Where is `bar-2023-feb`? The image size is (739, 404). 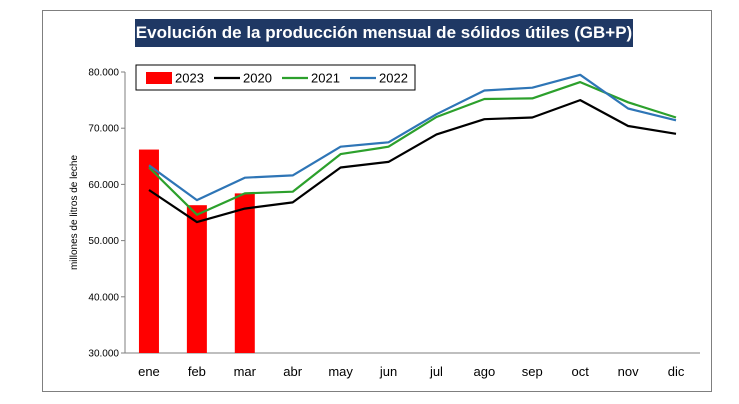
bar-2023-feb is located at coordinates (196, 279).